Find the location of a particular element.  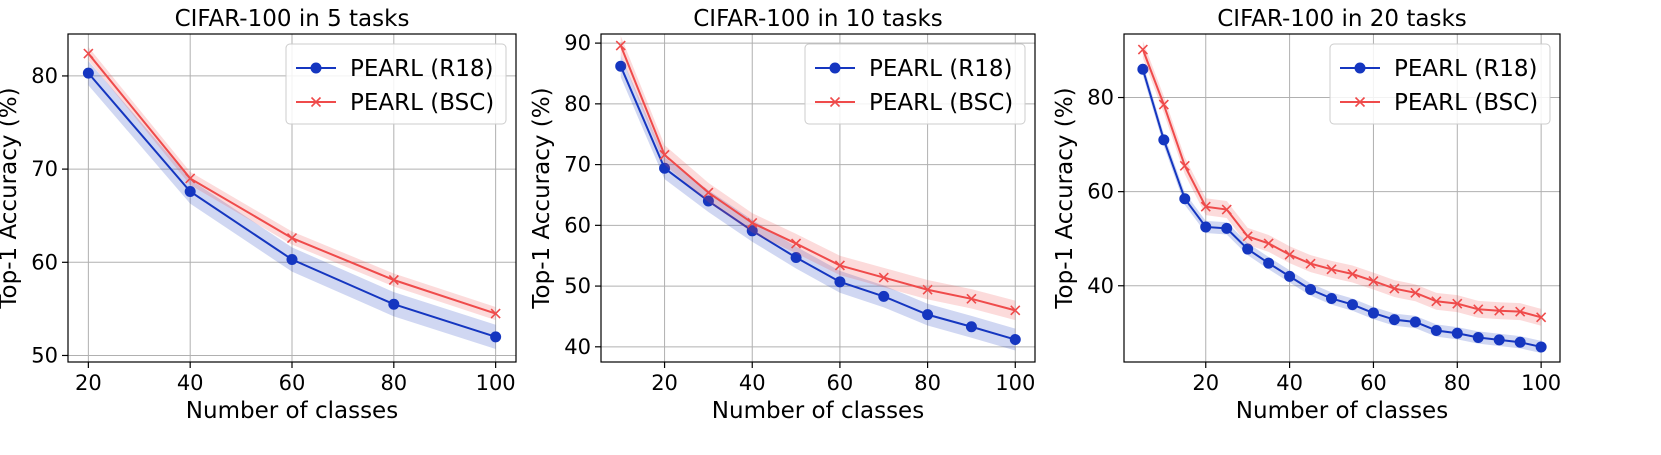

y-tick-label: 80 is located at coordinates (577, 104).